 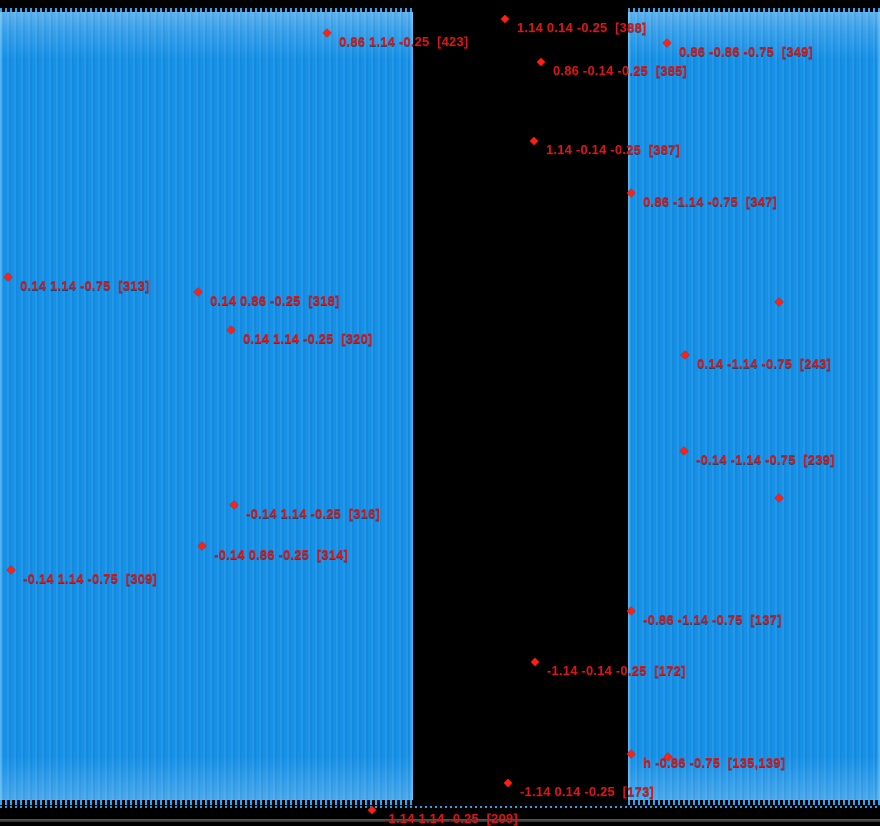 I want to click on hit-label: 0.14 -1.14 -0.75 [243], so click(x=764, y=363).